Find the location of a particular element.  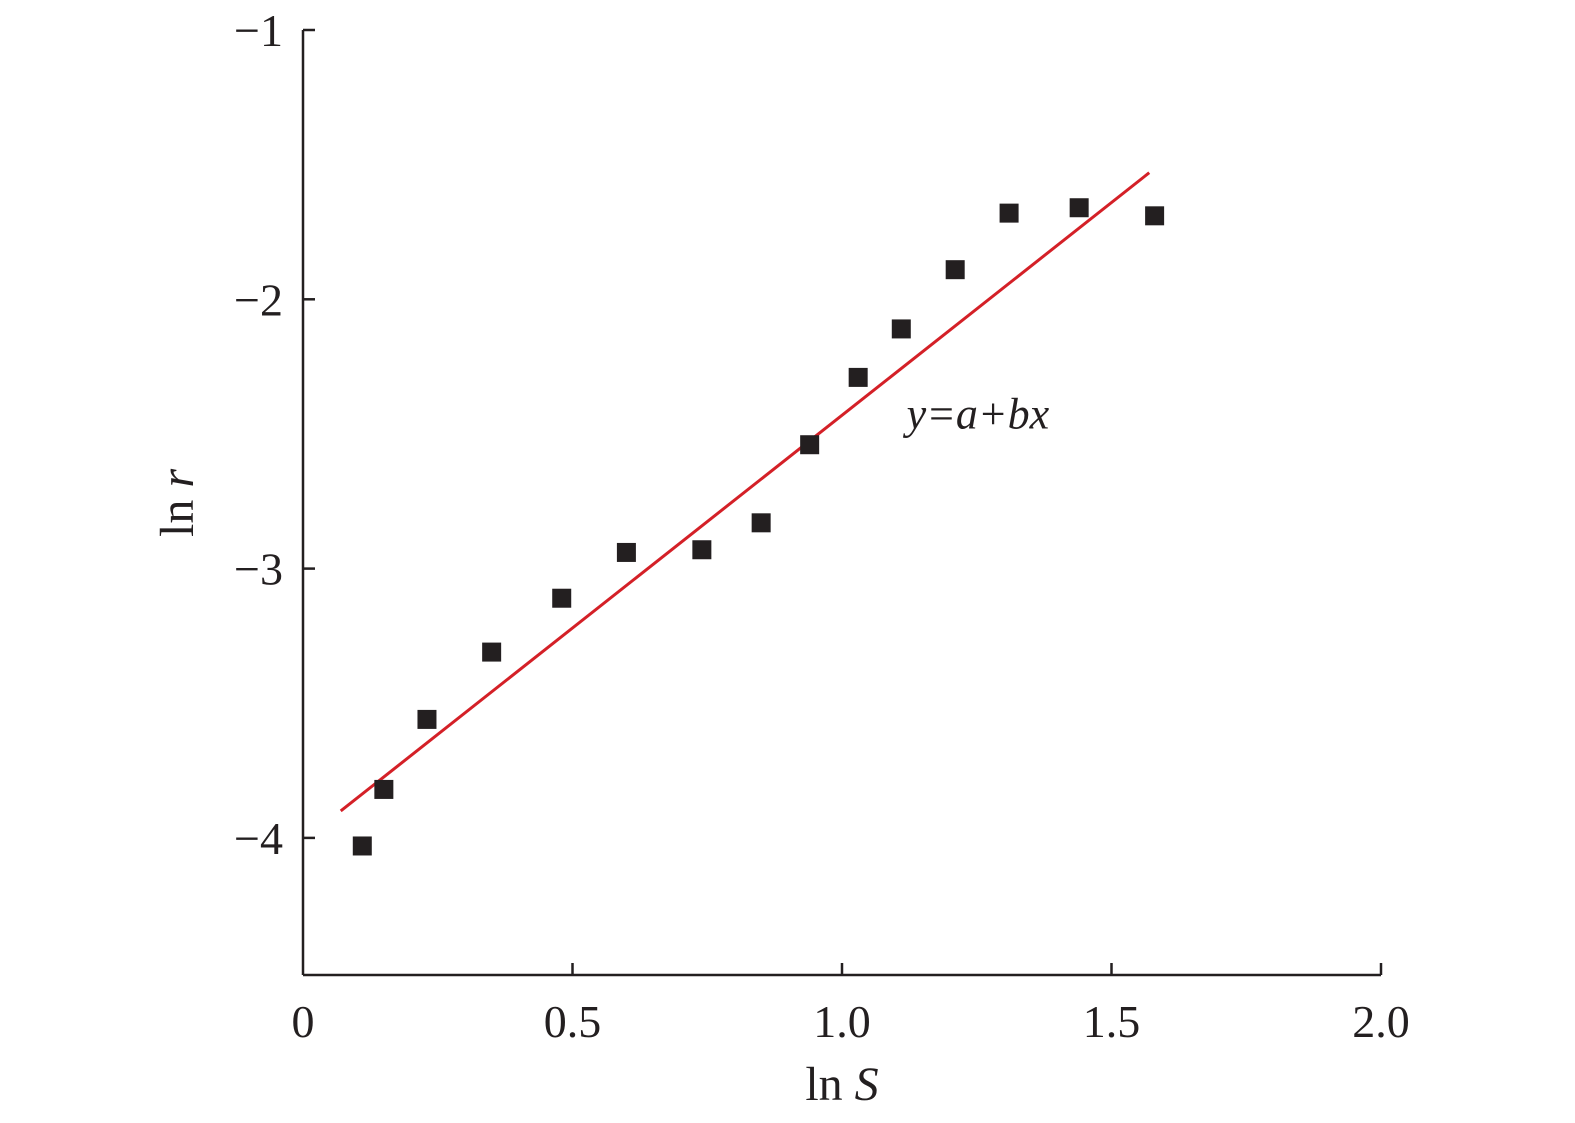

annotations: y=a+bx is located at coordinates (976, 414).